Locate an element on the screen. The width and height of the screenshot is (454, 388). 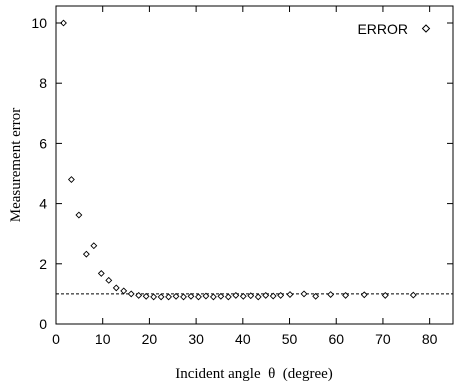
legend-marker-diamond-icon is located at coordinates (426, 28).